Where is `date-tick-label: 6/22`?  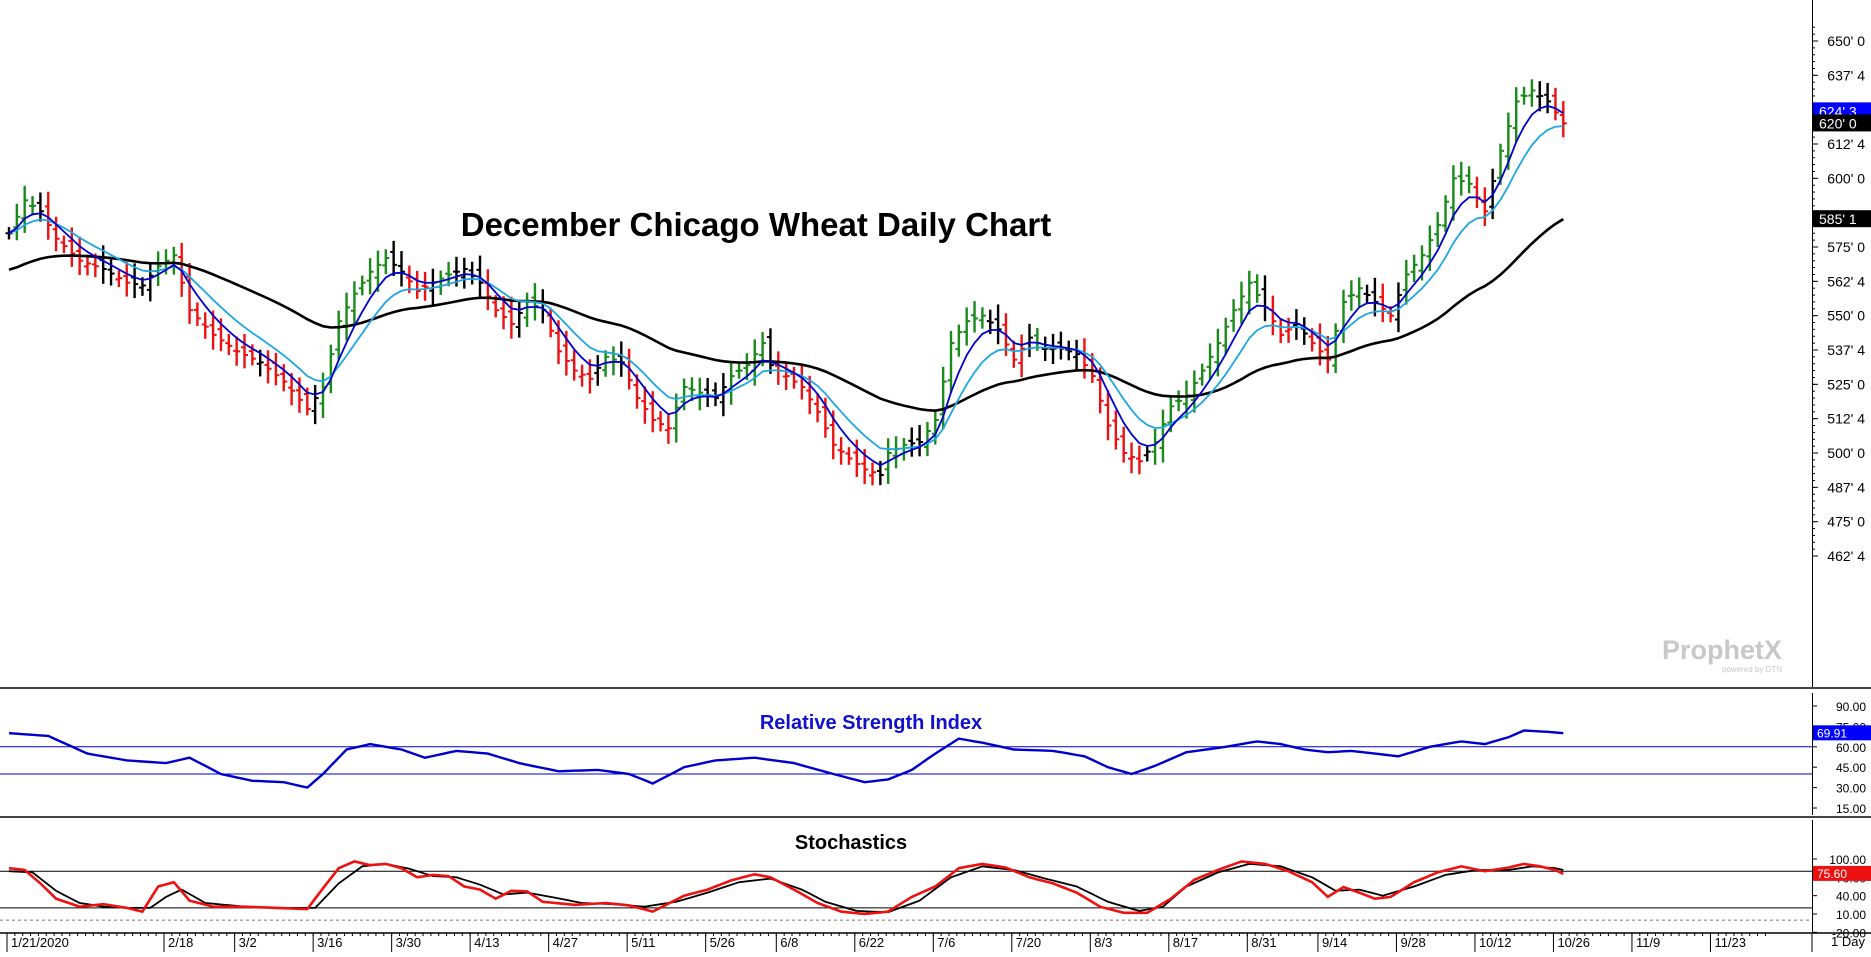 date-tick-label: 6/22 is located at coordinates (871, 942).